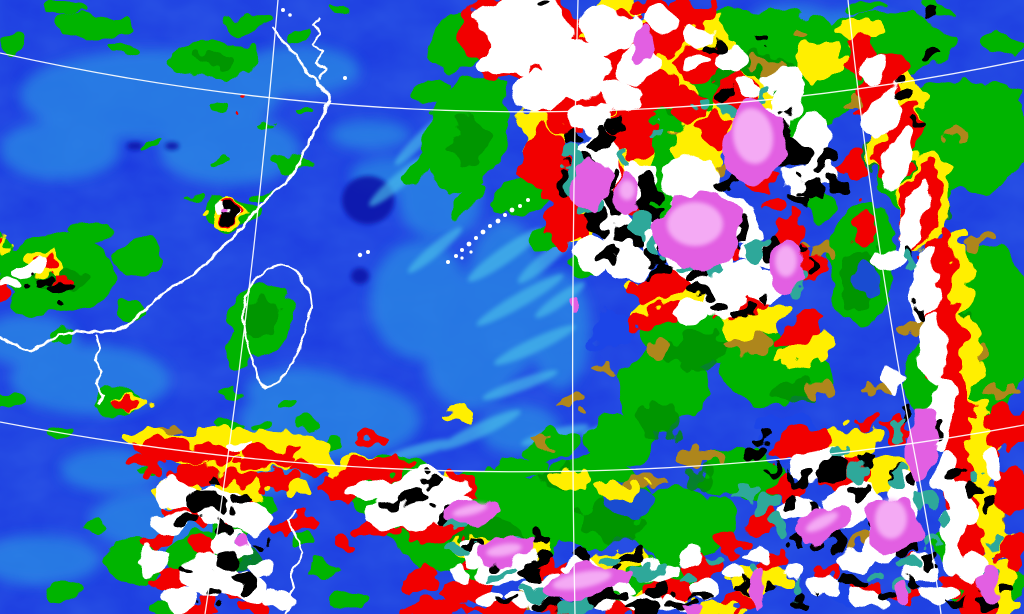  Describe the element at coordinates (360, 276) in the screenshot. I see `ocean-dark-patches-blob` at that location.